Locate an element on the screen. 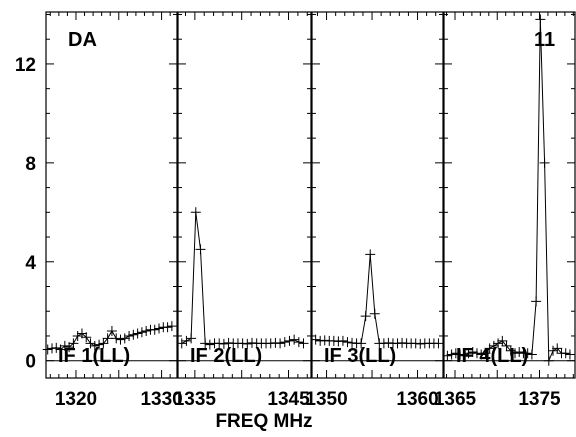 This screenshot has height=437, width=576. x-tick-label: 1375 is located at coordinates (539, 399).